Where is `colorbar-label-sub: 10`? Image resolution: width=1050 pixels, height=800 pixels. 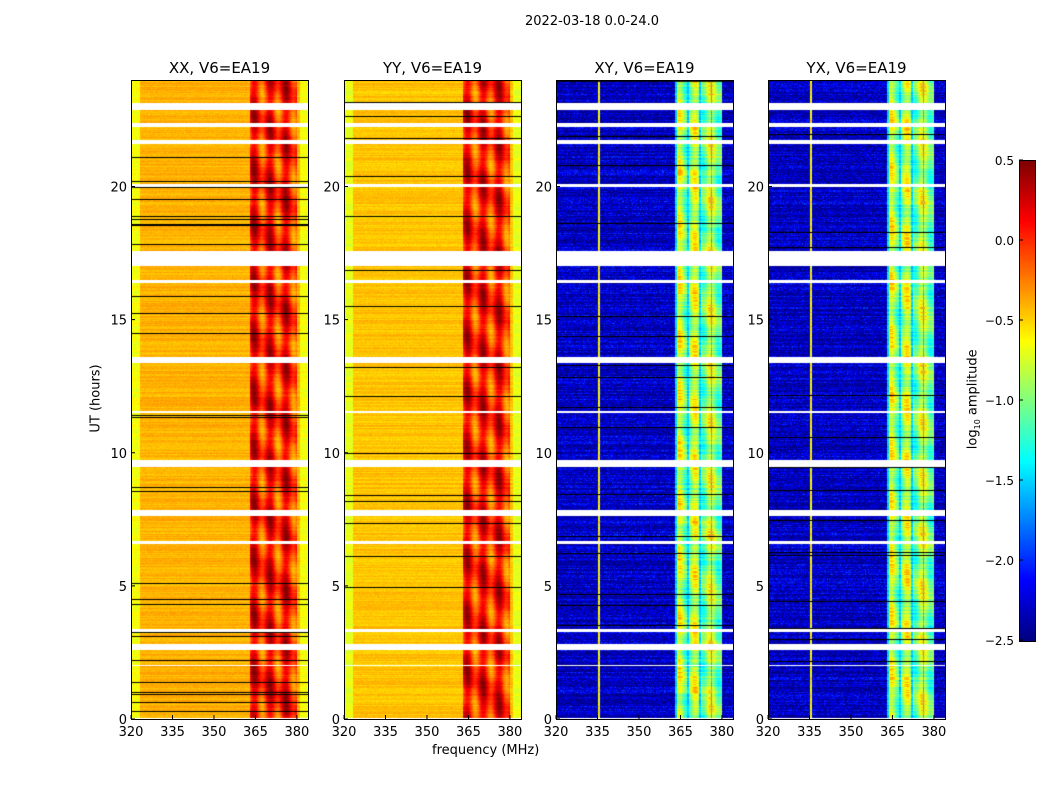 colorbar-label-sub: 10 is located at coordinates (978, 424).